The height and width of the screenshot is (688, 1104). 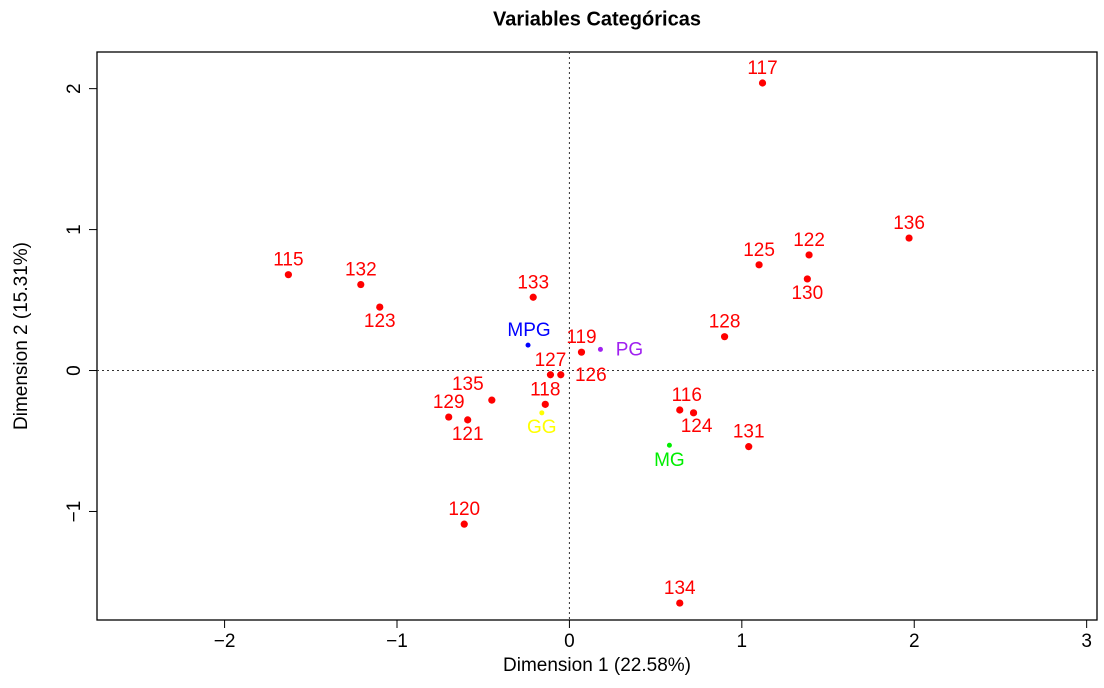 I want to click on point-label: 120, so click(x=464, y=509).